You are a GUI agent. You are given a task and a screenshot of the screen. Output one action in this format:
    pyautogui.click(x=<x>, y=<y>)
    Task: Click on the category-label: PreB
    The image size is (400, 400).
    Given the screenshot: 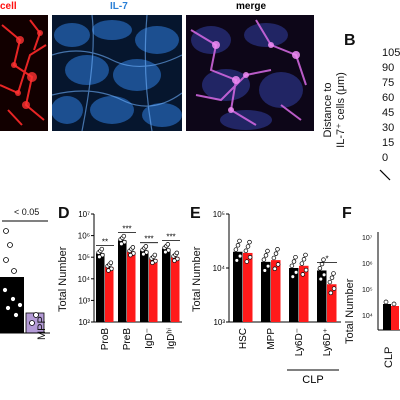 What is the action you would take?
    pyautogui.click(x=127, y=339)
    